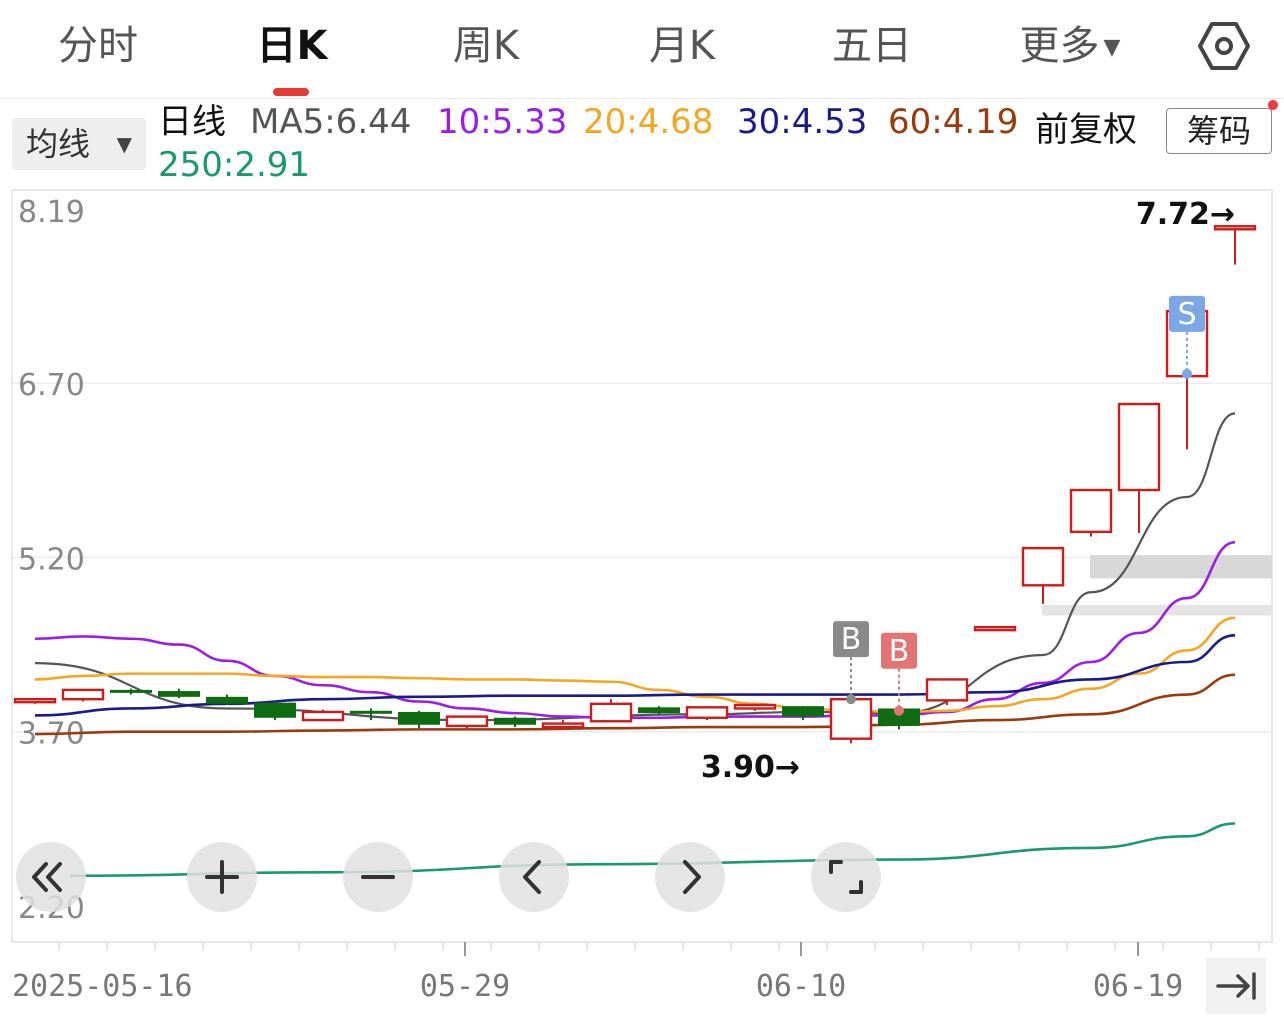  I want to click on ma20-value: 20:4.68, so click(648, 122).